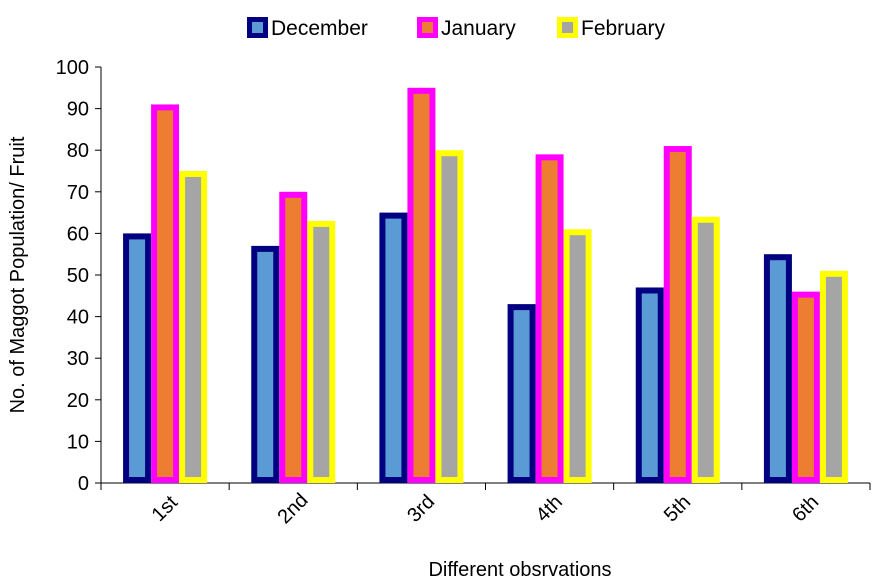  I want to click on y-tick-label: 40, so click(78, 318).